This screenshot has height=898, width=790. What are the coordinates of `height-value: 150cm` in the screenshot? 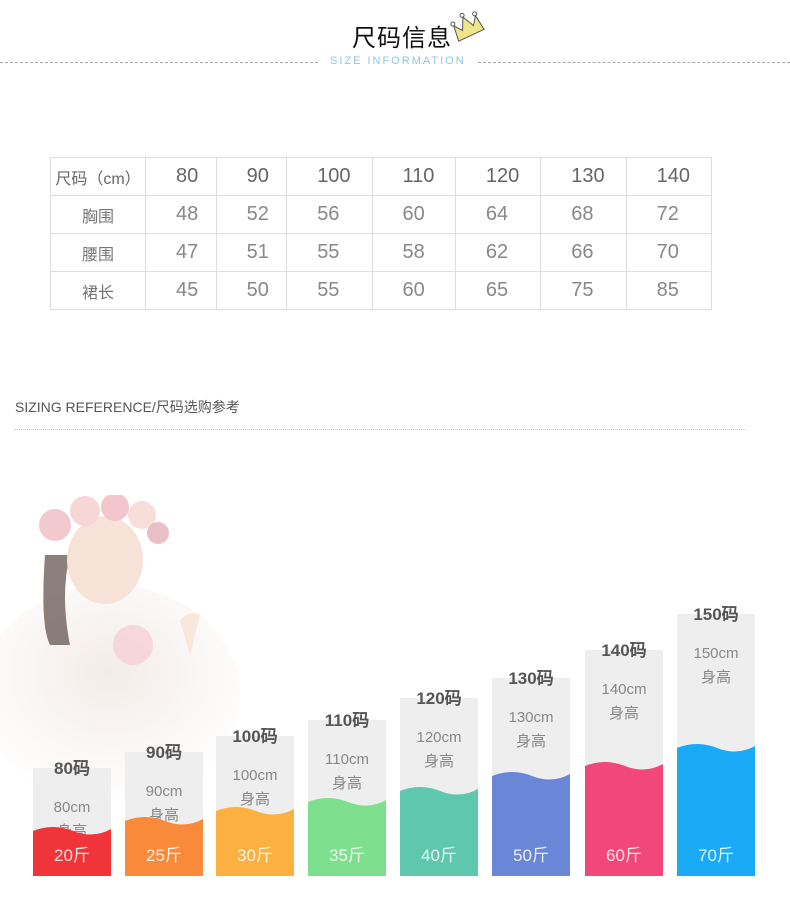 It's located at (716, 653).